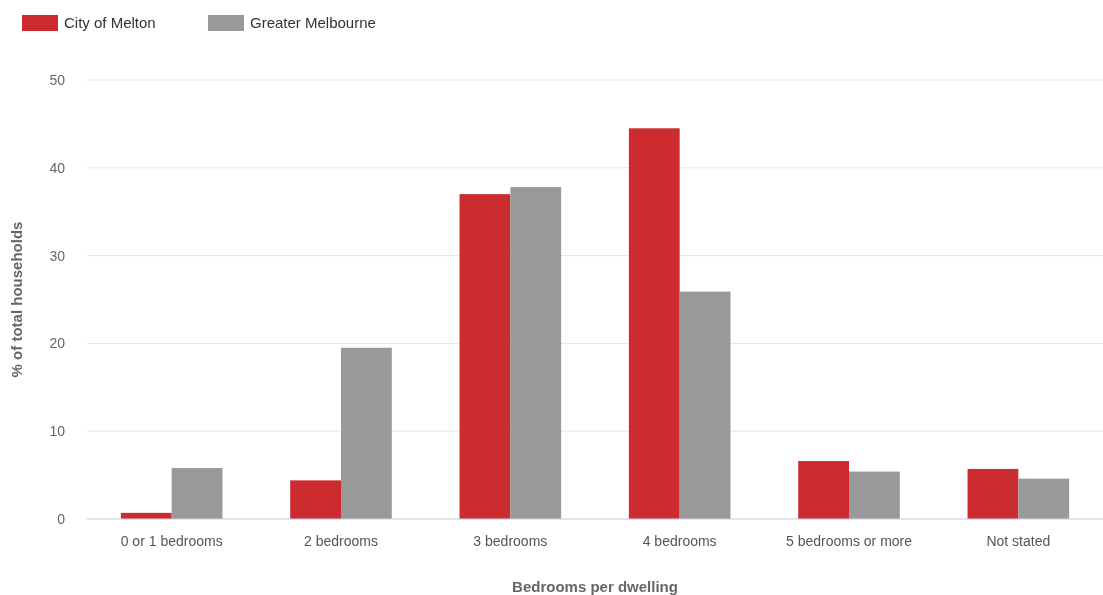  Describe the element at coordinates (595, 586) in the screenshot. I see `x-axis-title: Bedrooms per dwelling` at that location.